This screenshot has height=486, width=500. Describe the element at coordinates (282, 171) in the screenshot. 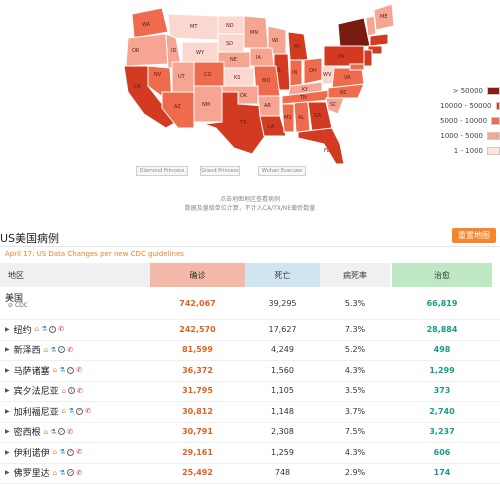

I see `wuhan-evacuee-button: Wuhan Evacuee` at that location.